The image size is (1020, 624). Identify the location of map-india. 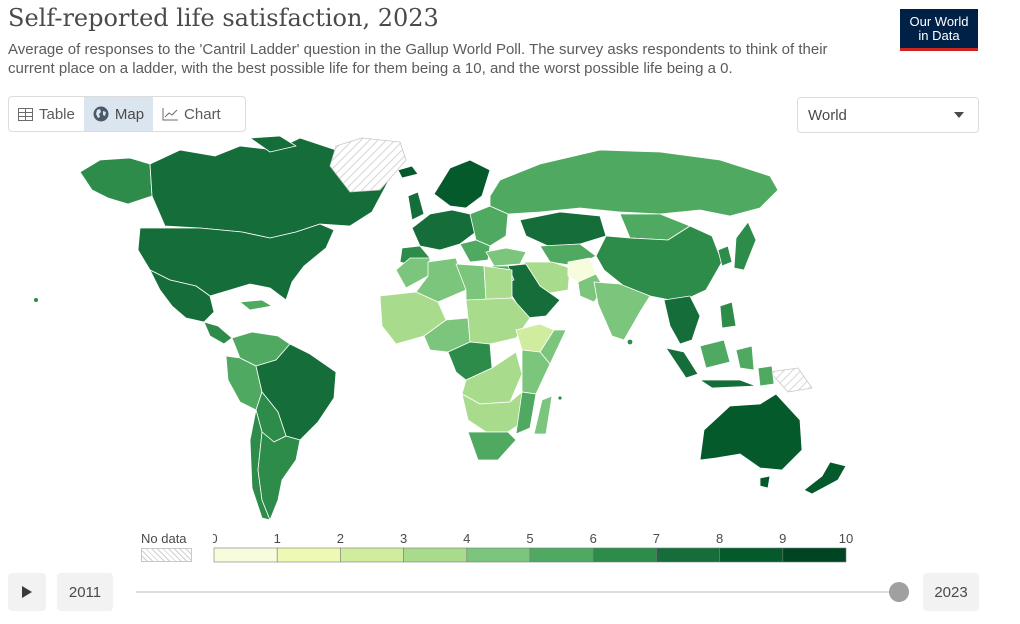
(622, 311).